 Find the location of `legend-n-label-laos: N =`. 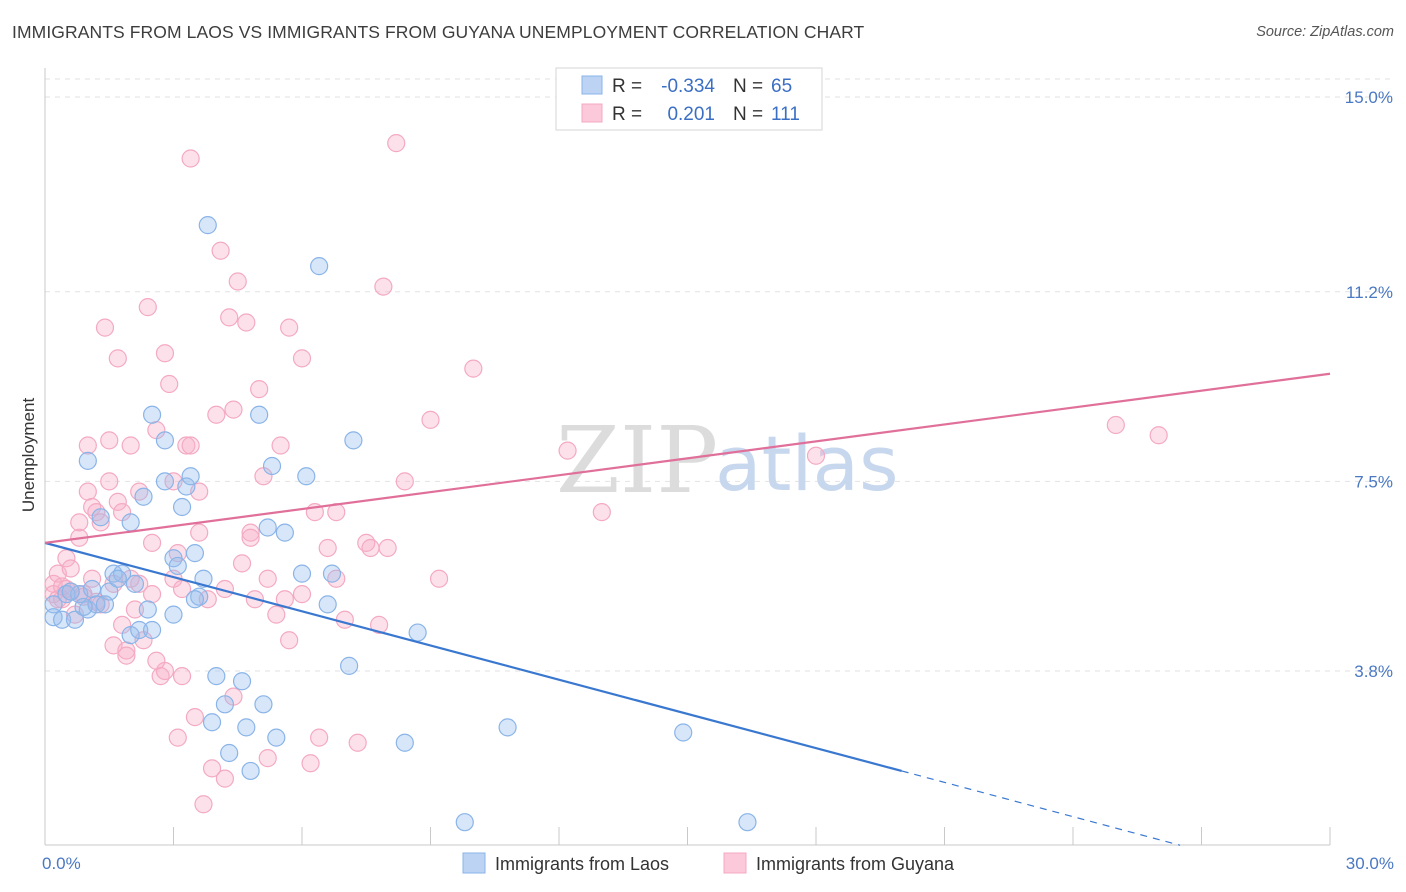

legend-n-label-laos: N = is located at coordinates (748, 86).